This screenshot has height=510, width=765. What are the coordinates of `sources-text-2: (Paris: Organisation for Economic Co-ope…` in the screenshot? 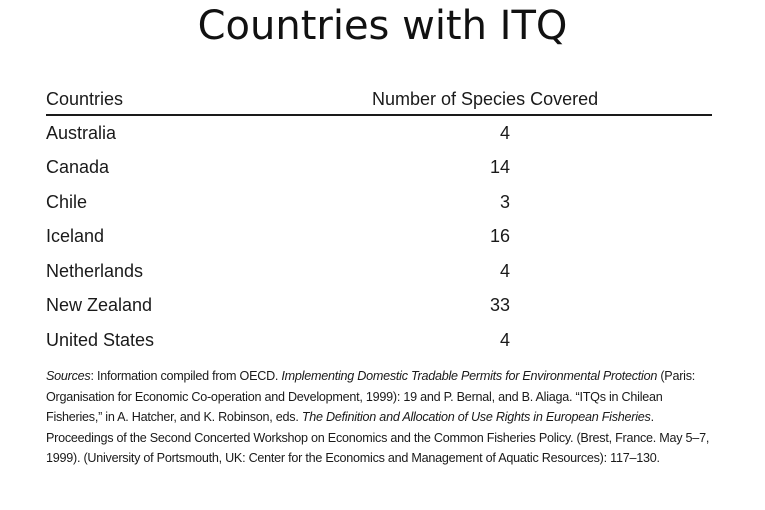 It's located at (370, 397).